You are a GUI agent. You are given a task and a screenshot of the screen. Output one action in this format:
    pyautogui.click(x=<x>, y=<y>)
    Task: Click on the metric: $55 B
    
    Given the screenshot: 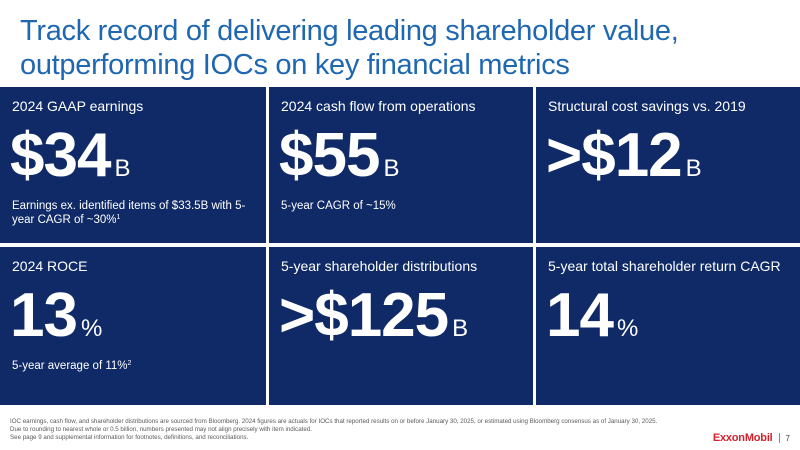 What is the action you would take?
    pyautogui.click(x=339, y=156)
    